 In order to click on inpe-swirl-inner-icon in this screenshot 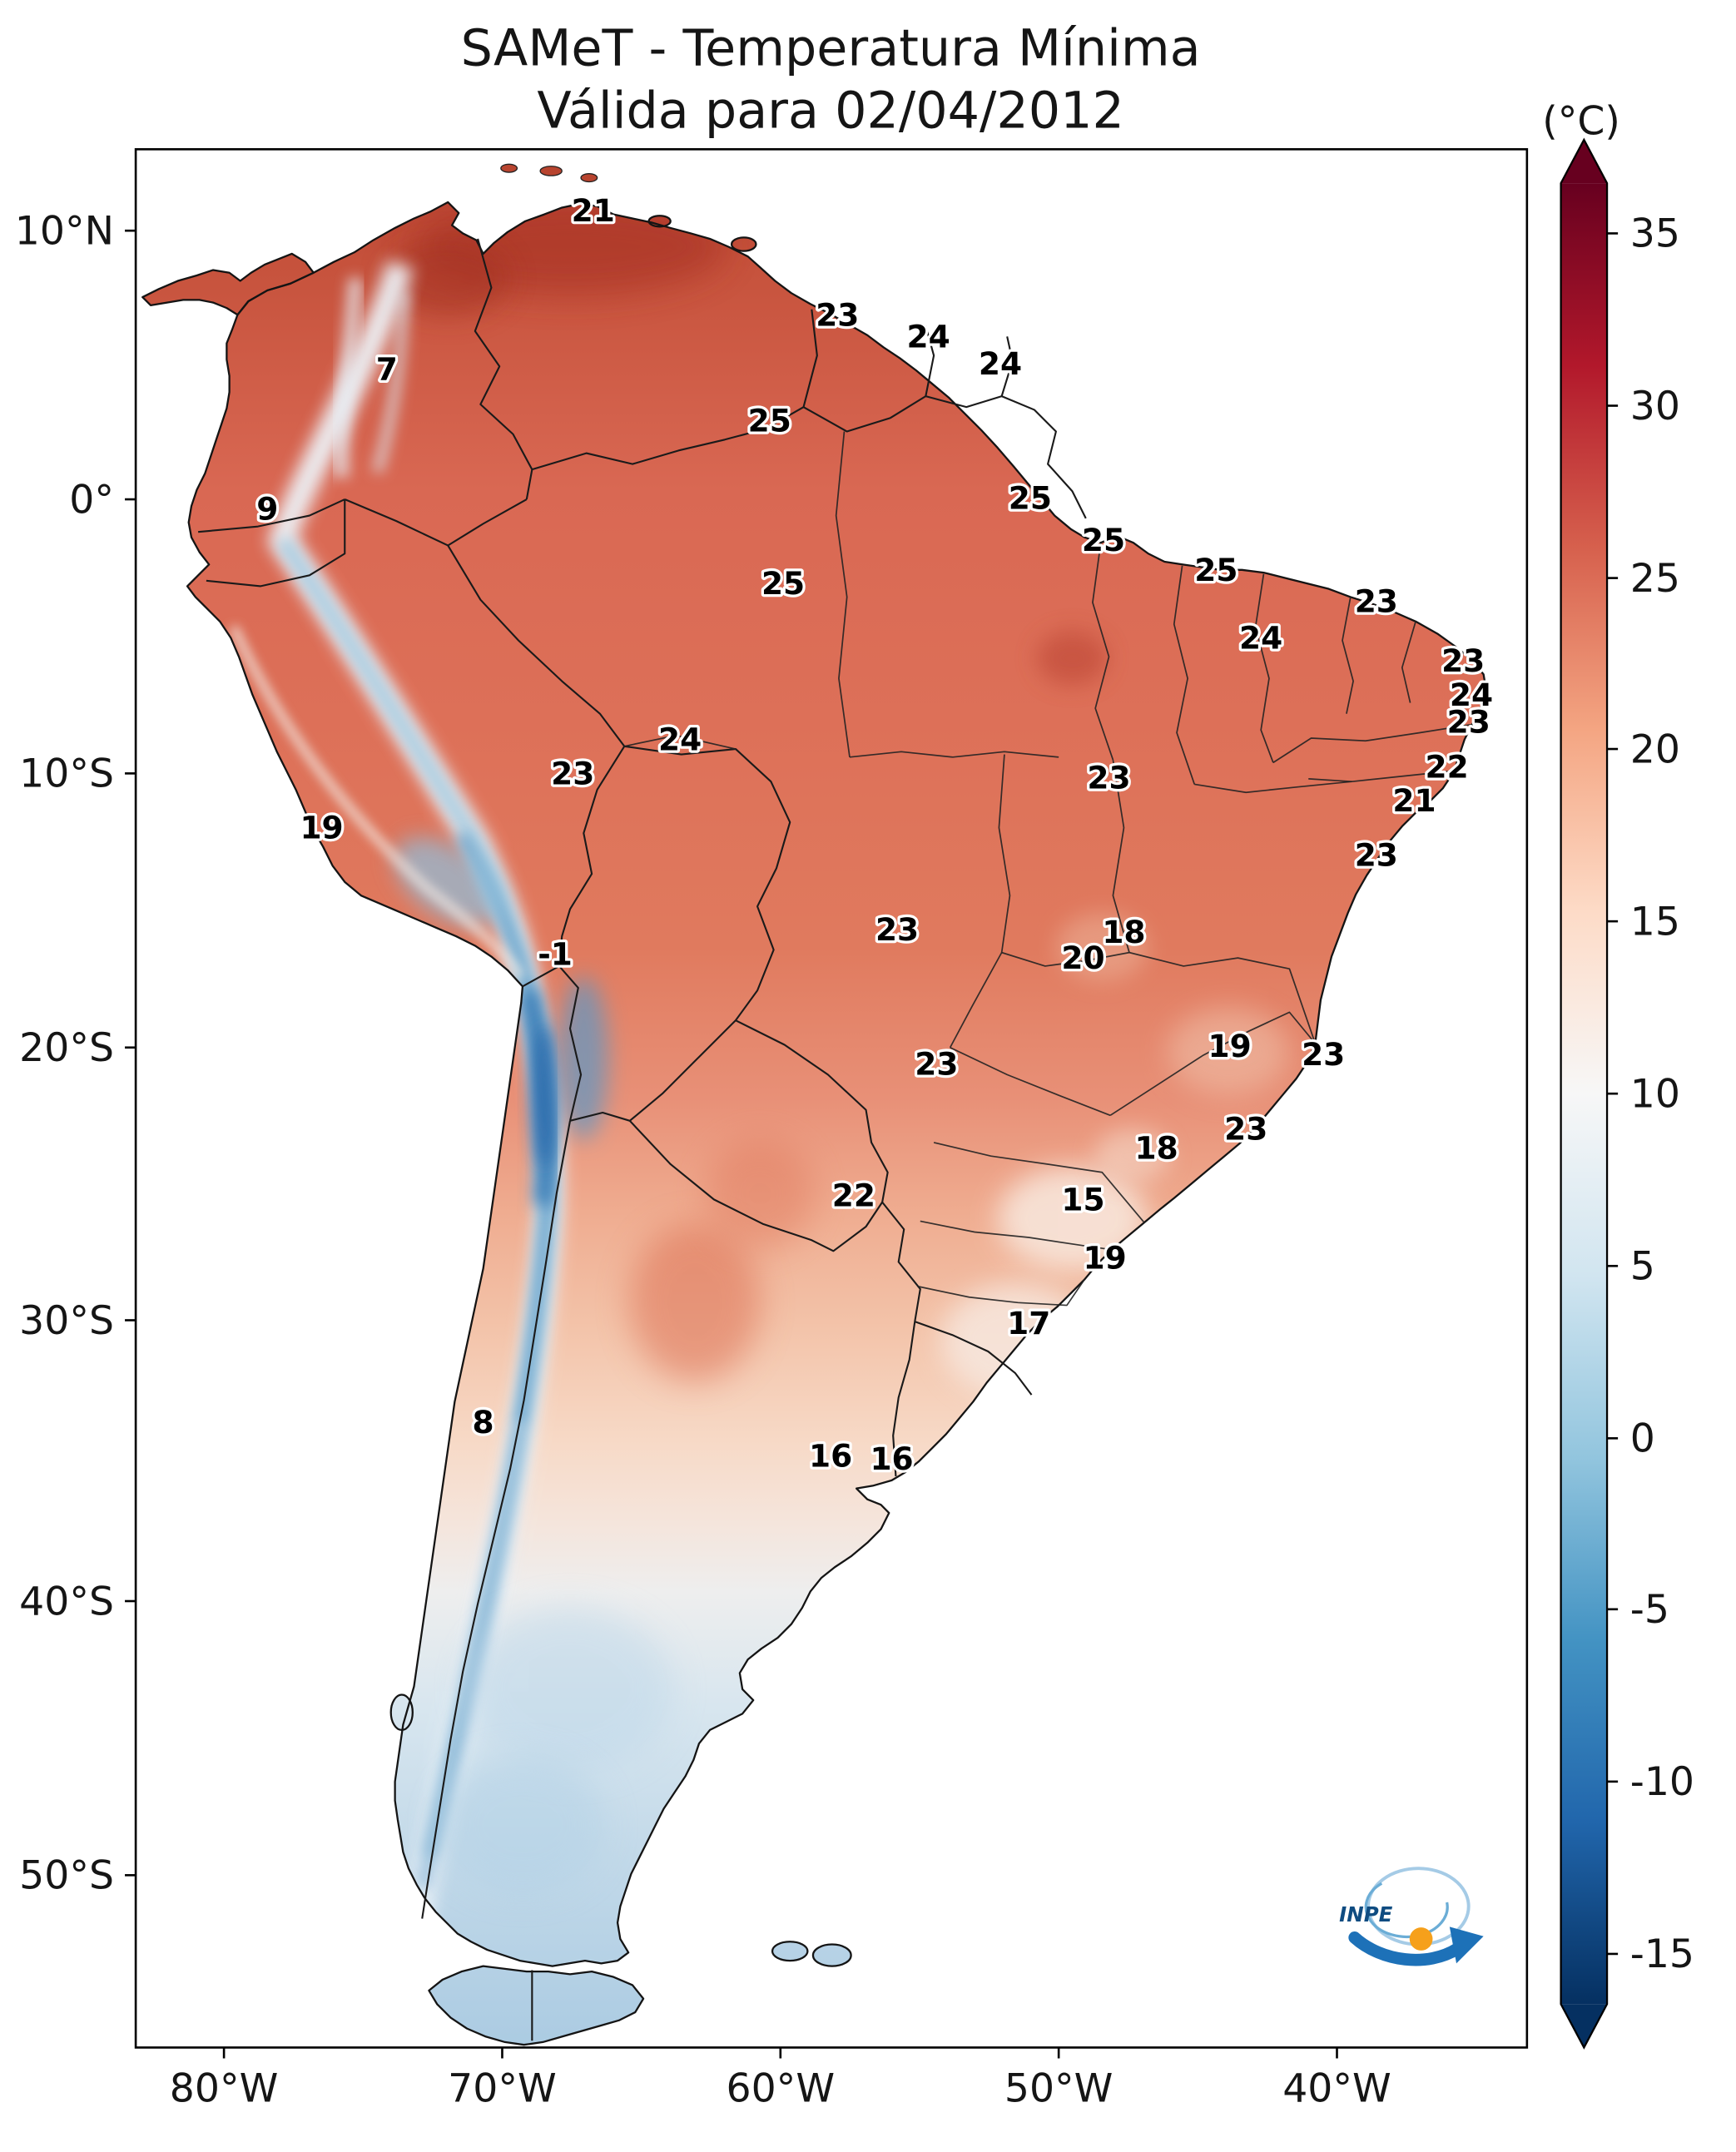, I will do `click(1406, 1910)`.